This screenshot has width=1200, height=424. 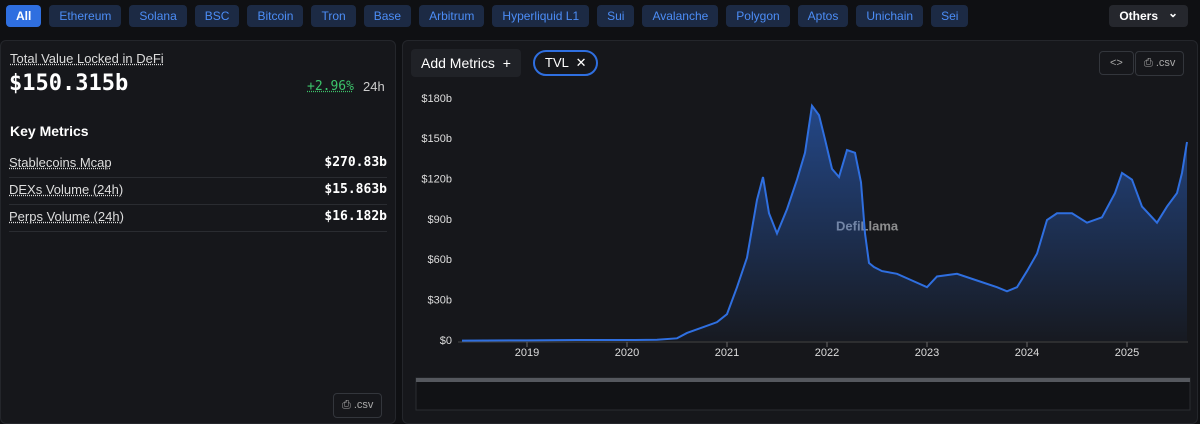 What do you see at coordinates (355, 162) in the screenshot?
I see `metric-value: $270.83b` at bounding box center [355, 162].